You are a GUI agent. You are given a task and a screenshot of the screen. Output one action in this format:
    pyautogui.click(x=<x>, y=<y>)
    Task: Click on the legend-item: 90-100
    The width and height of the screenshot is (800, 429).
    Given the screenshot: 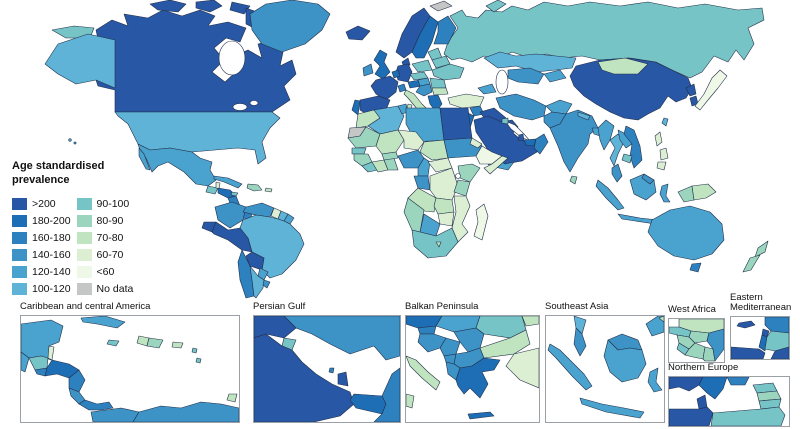 What is the action you would take?
    pyautogui.click(x=105, y=204)
    